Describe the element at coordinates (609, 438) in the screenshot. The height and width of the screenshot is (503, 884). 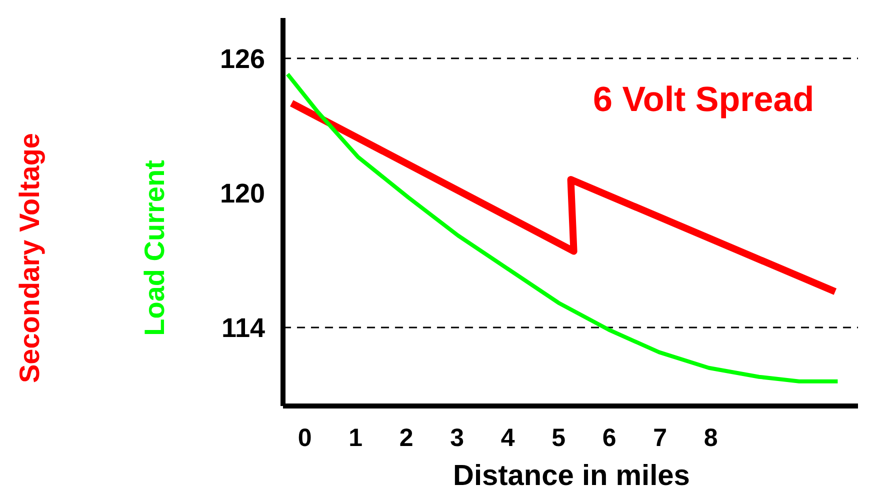
I see `x-tick-label: 6` at that location.